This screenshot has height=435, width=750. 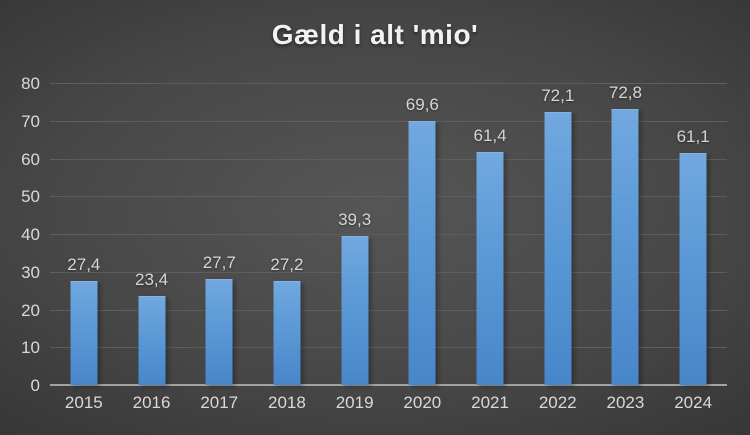 I want to click on category-2024: 61,1 2024, so click(x=693, y=247).